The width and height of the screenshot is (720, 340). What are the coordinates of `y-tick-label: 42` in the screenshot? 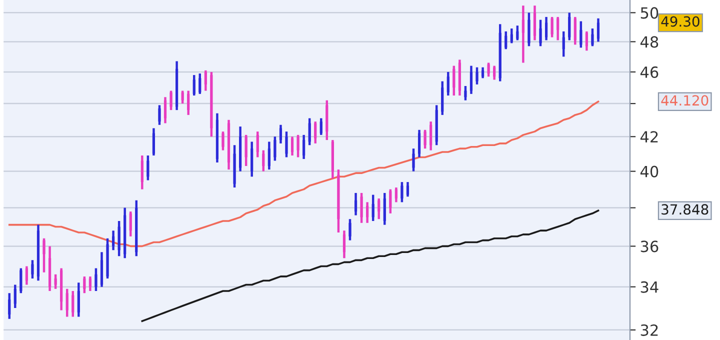 It's located at (649, 136).